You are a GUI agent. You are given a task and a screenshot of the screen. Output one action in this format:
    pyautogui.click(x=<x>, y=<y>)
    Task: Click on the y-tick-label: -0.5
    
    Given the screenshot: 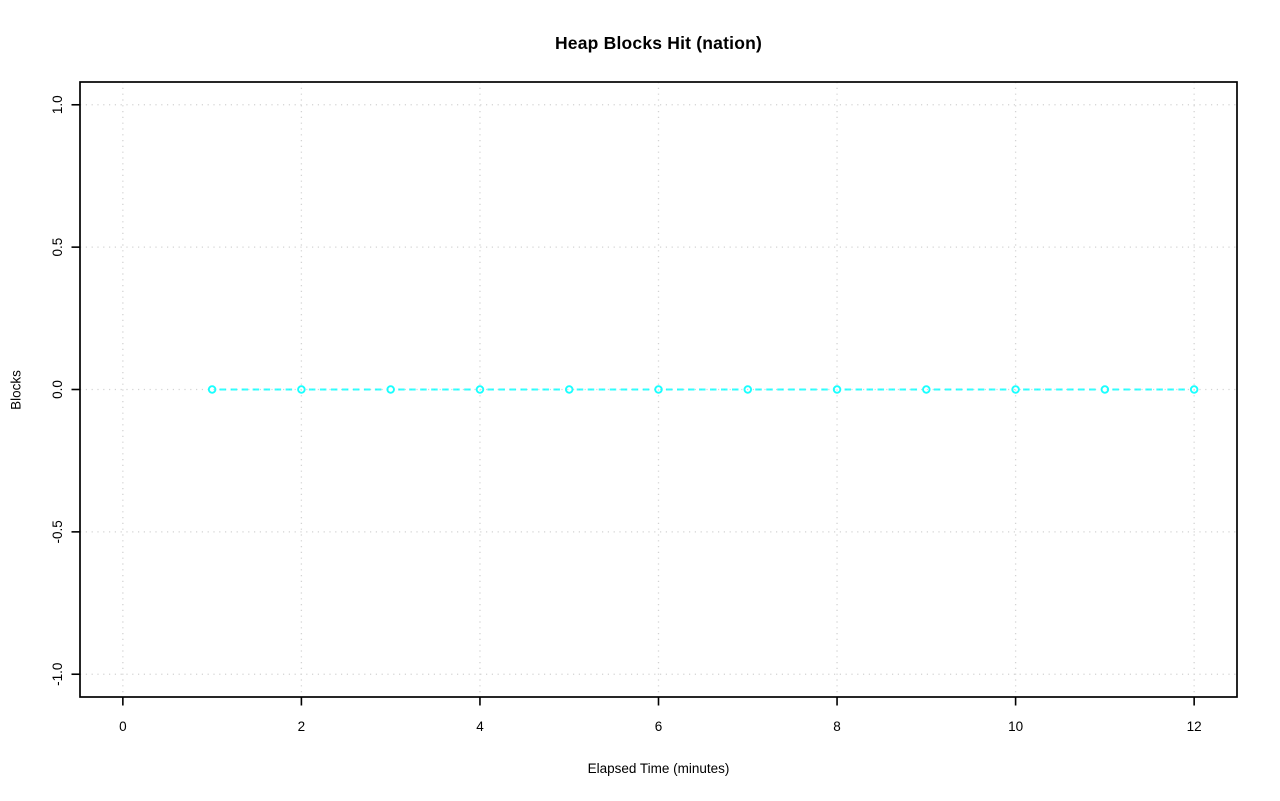 What is the action you would take?
    pyautogui.click(x=57, y=531)
    